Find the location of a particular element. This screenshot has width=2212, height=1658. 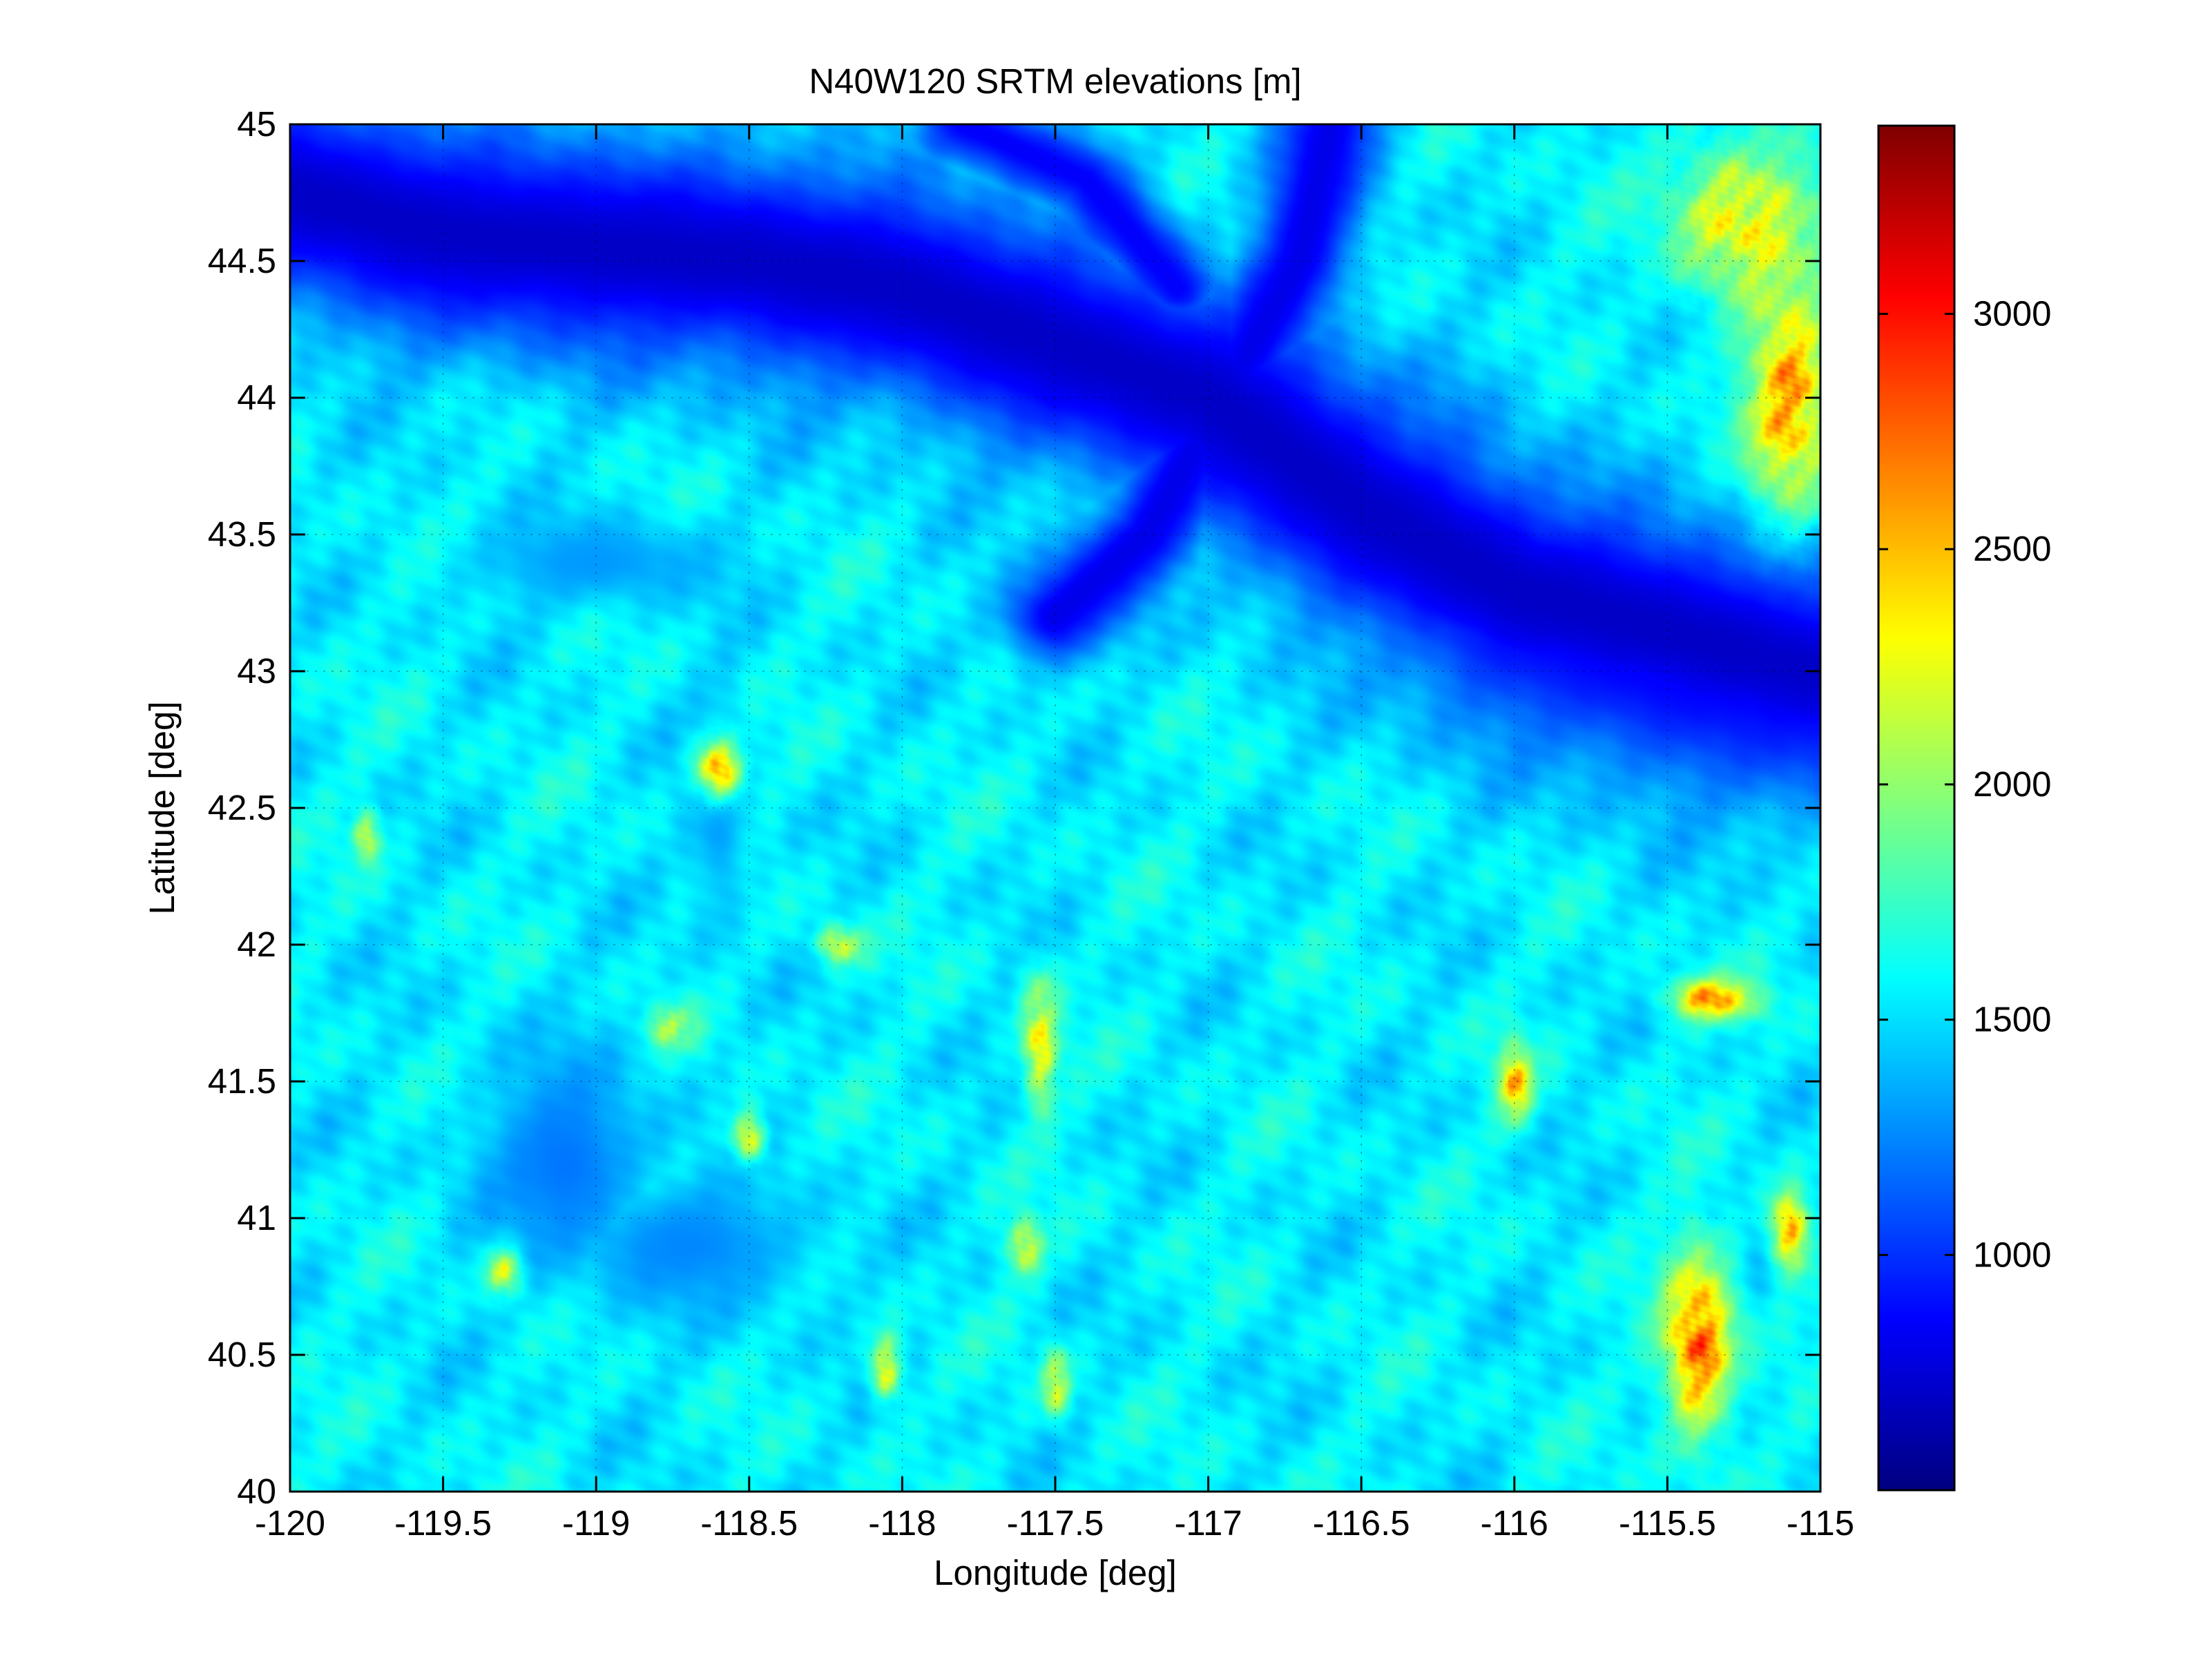

colorbar-tick-label: 1500 is located at coordinates (2012, 1019).